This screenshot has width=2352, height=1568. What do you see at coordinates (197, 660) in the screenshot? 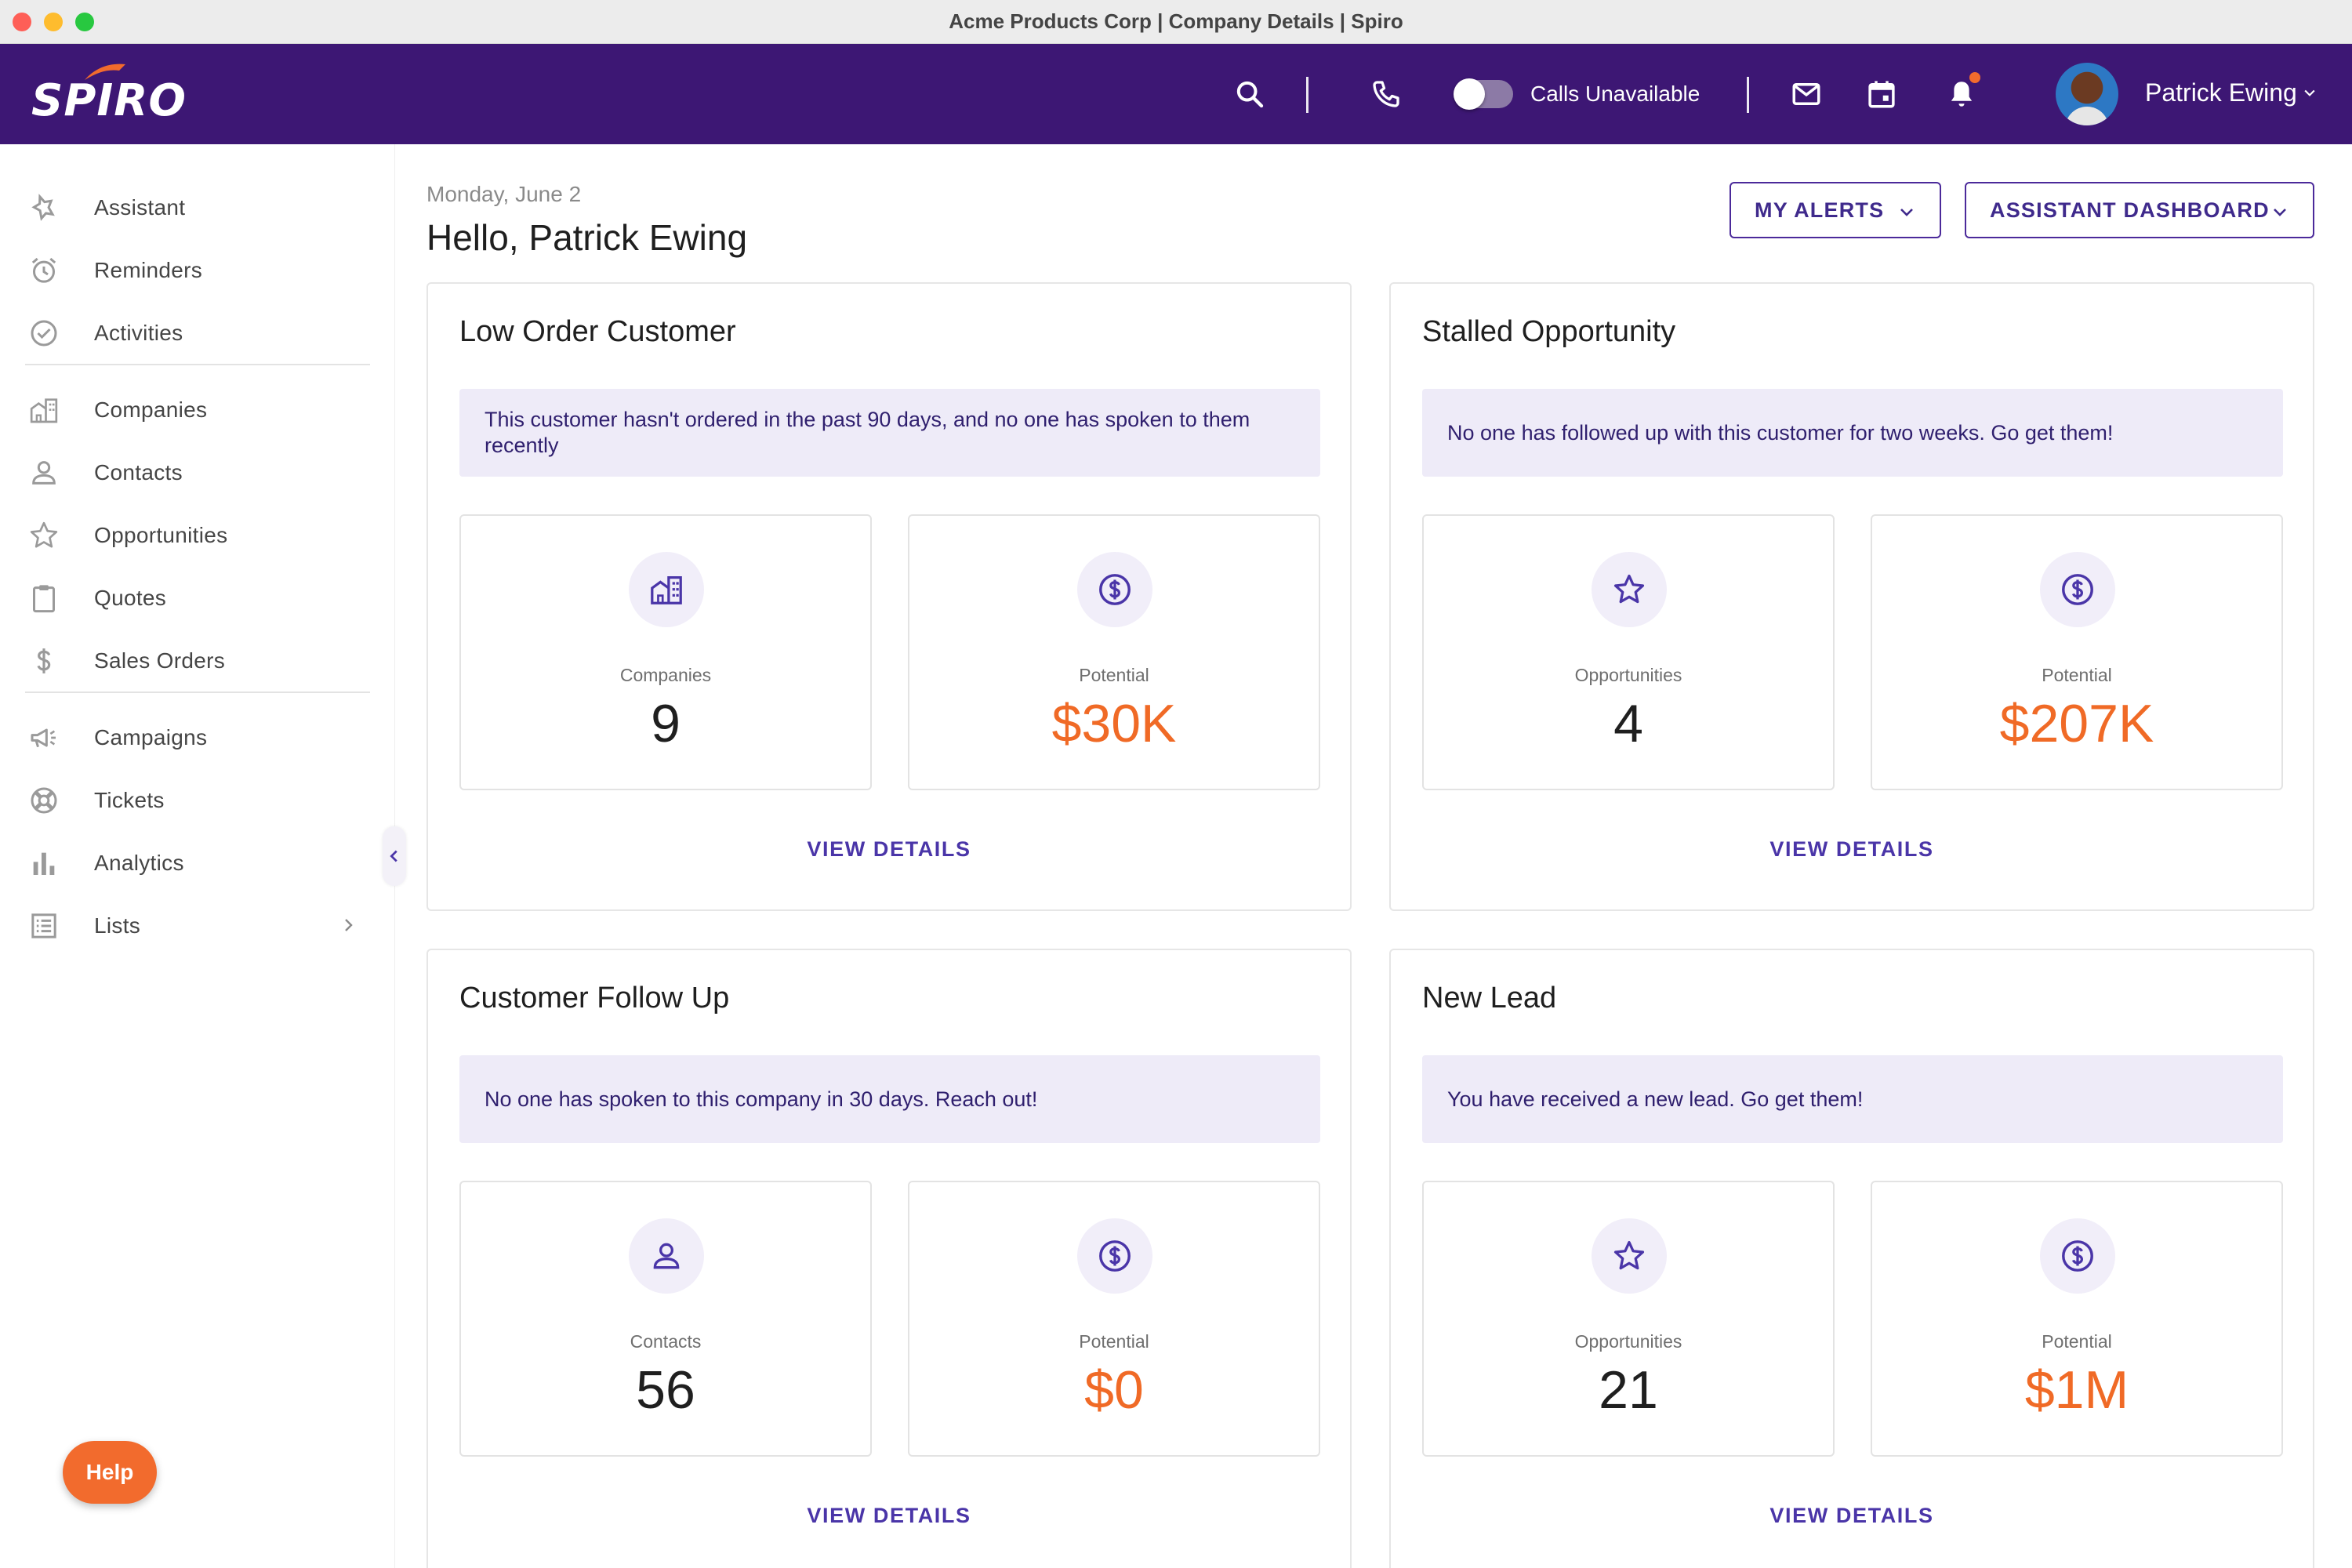
I see `sidebar-item-sales-orders: Sales Orders` at bounding box center [197, 660].